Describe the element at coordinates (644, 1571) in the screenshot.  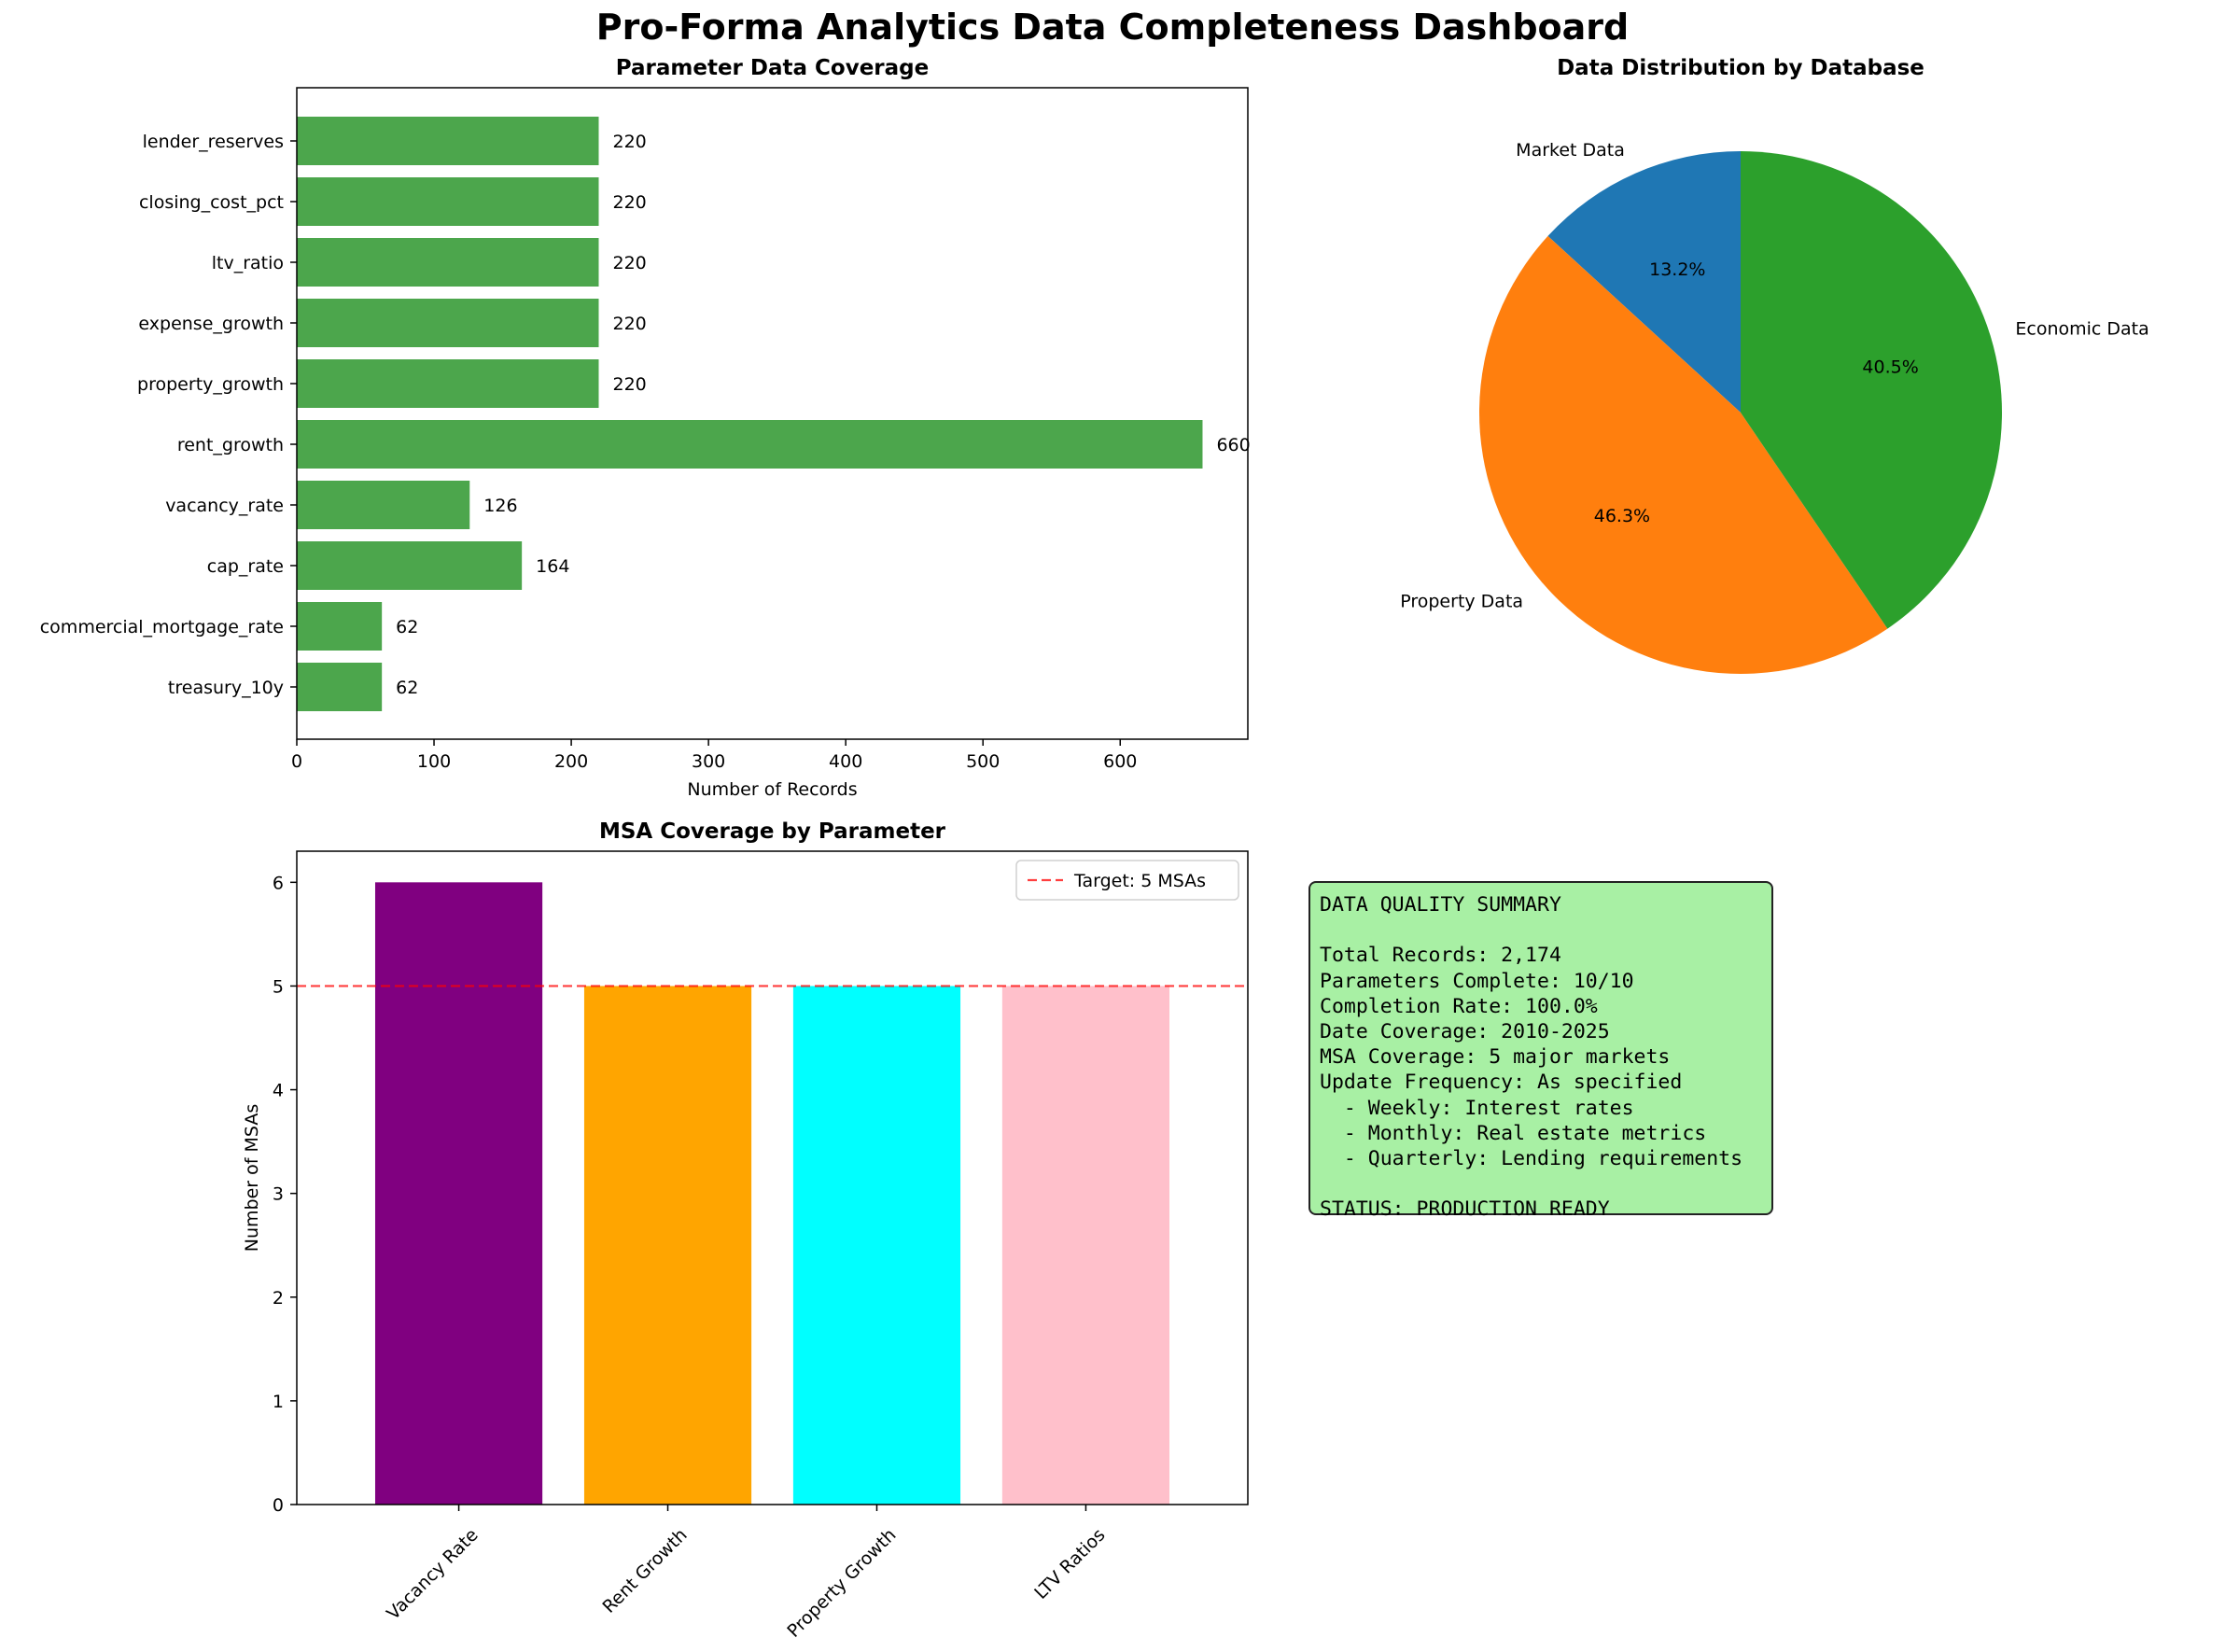
I see `msa-category-label: Rent Growth` at that location.